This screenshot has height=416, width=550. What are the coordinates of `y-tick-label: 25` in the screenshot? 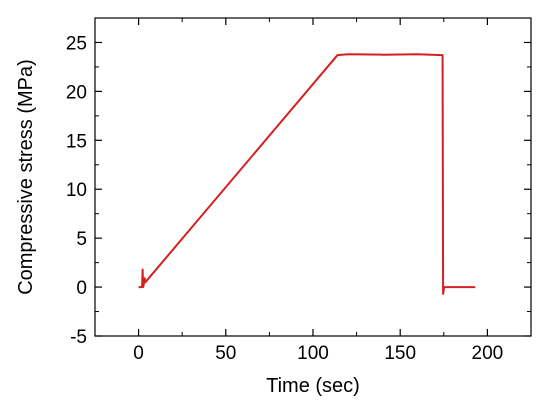 It's located at (76, 43).